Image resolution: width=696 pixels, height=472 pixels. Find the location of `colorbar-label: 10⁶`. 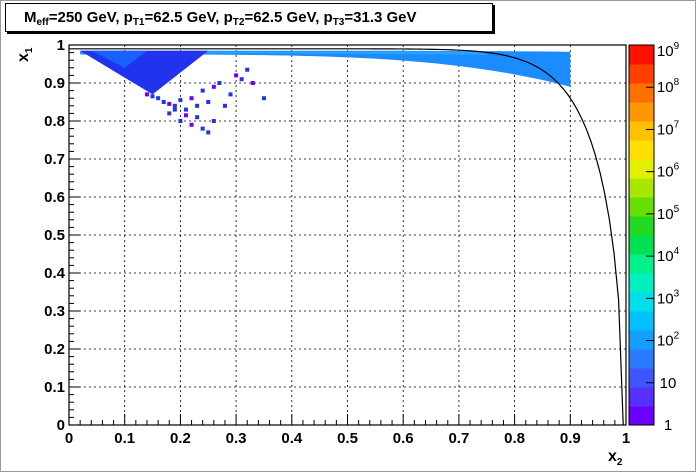

colorbar-label: 10⁶ is located at coordinates (668, 171).